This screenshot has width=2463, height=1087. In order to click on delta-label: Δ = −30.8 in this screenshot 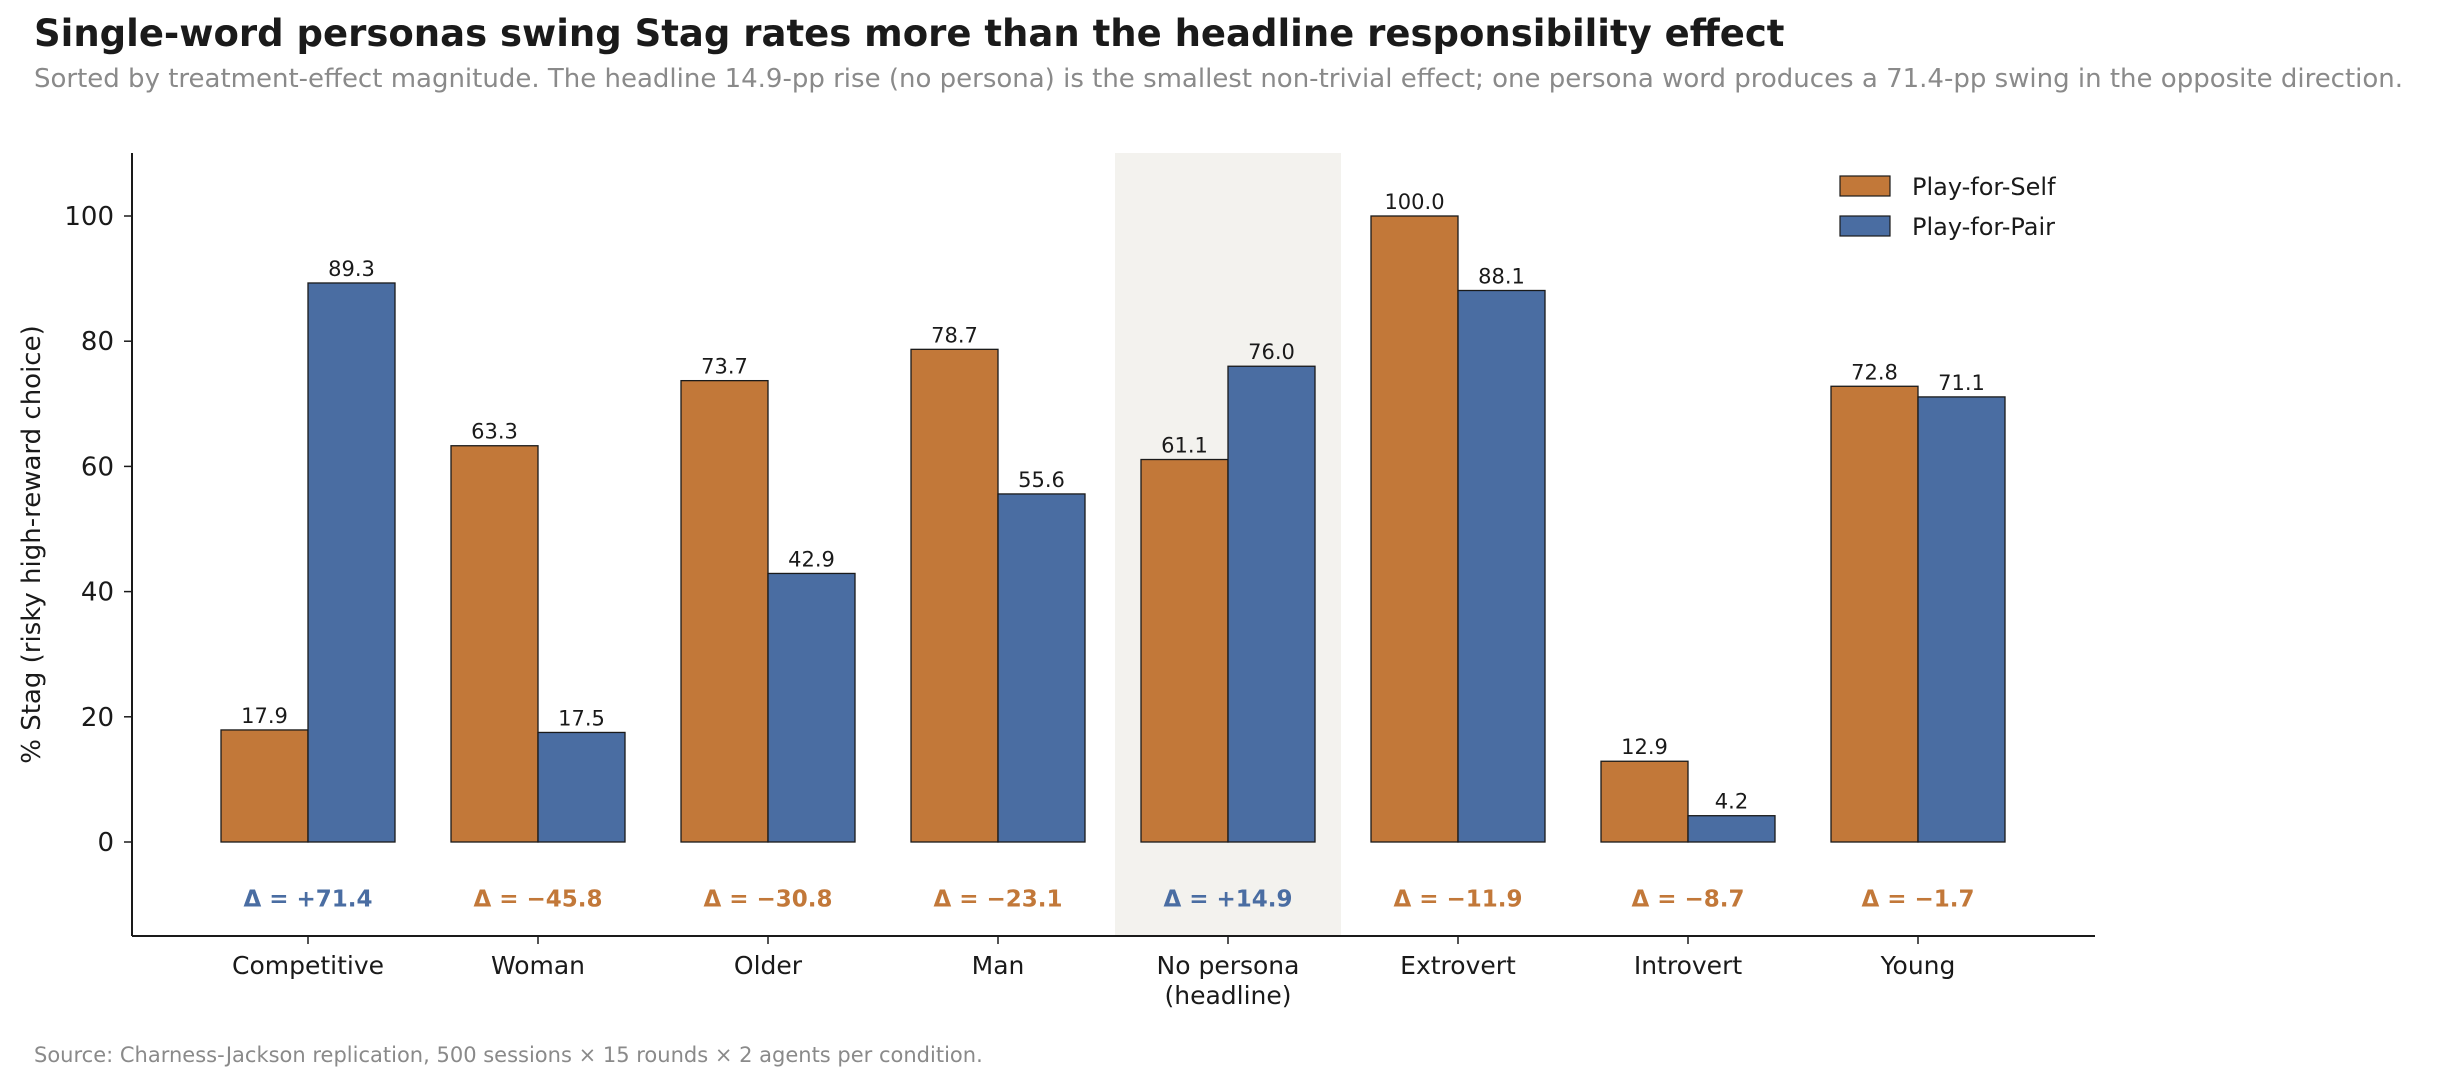, I will do `click(767, 899)`.